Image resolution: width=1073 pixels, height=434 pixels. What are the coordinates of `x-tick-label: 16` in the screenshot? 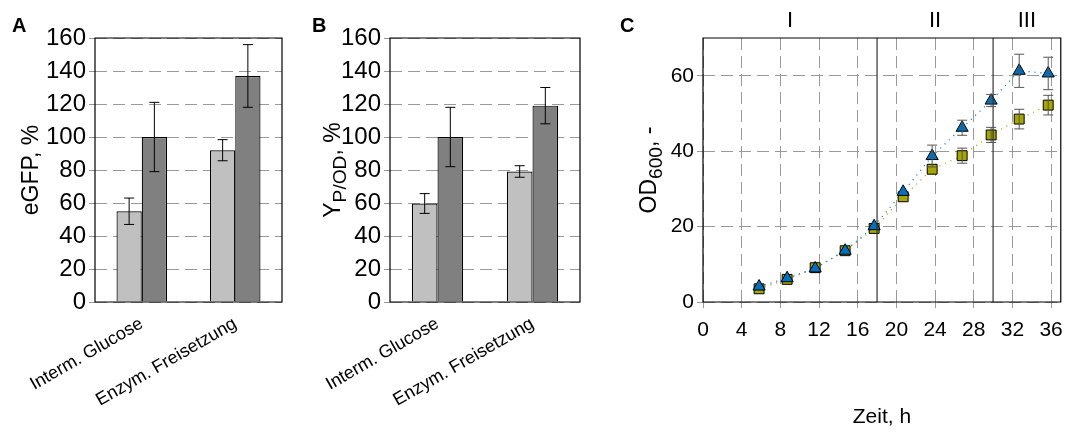 It's located at (858, 329).